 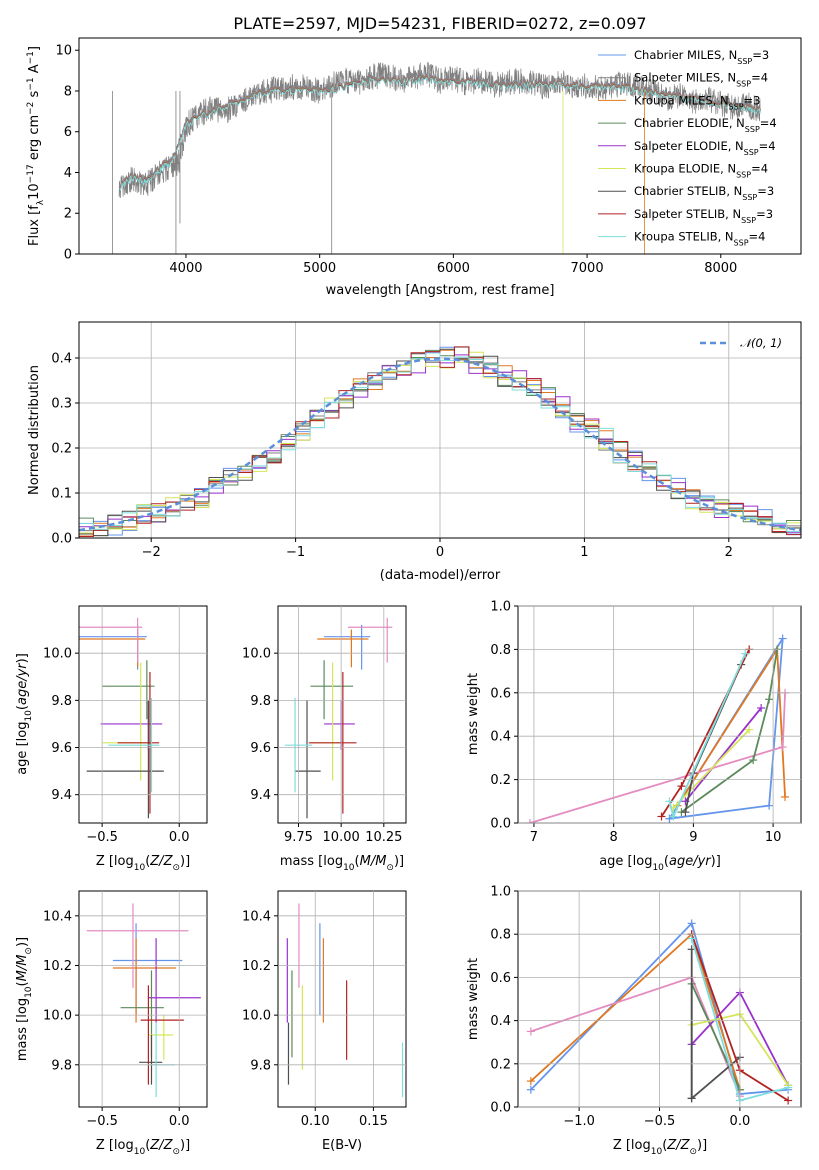 I want to click on spectrum-ylabel: Flux [fλ10−17 erg cm−2 s−1 A−1], so click(x=36, y=146).